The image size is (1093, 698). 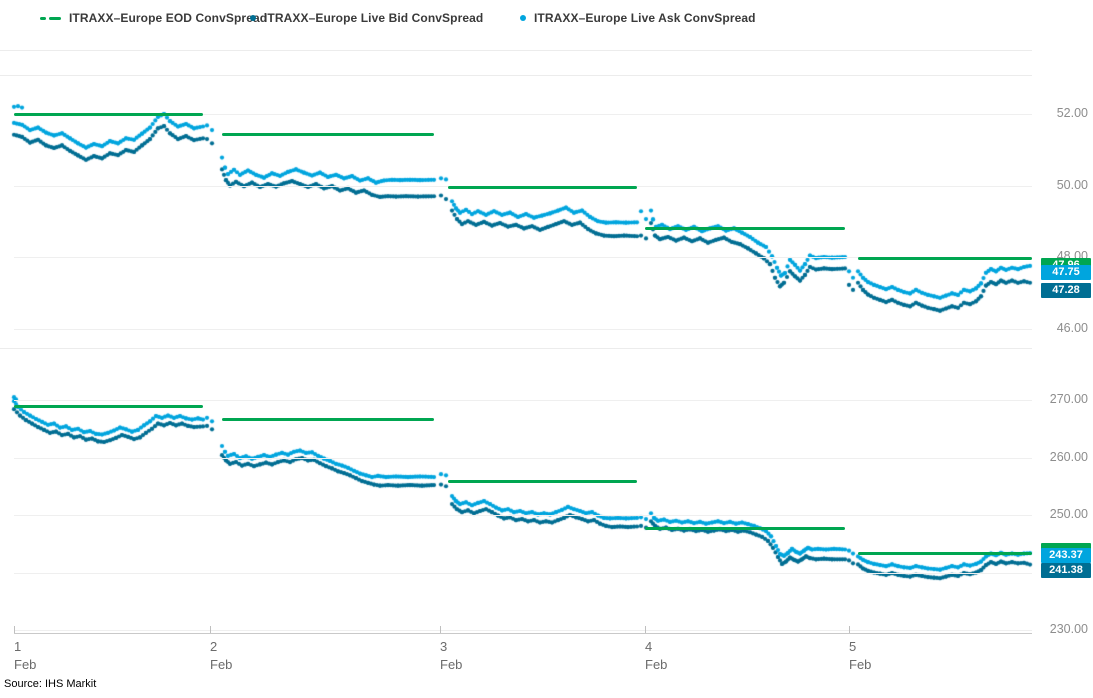 What do you see at coordinates (945, 553) in the screenshot?
I see `eod-line-panel2-day5` at bounding box center [945, 553].